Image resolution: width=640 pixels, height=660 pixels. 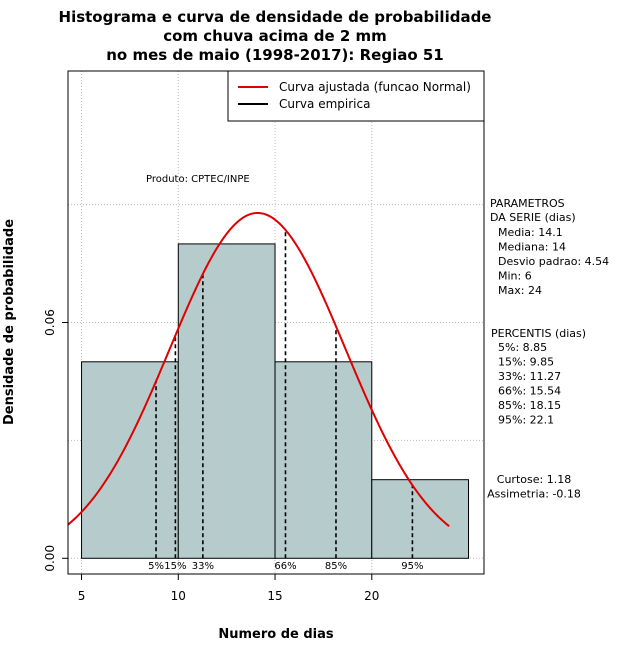 I want to click on percentile-labels: 5% 15% 33% 66% 85% 95%, so click(x=285, y=566).